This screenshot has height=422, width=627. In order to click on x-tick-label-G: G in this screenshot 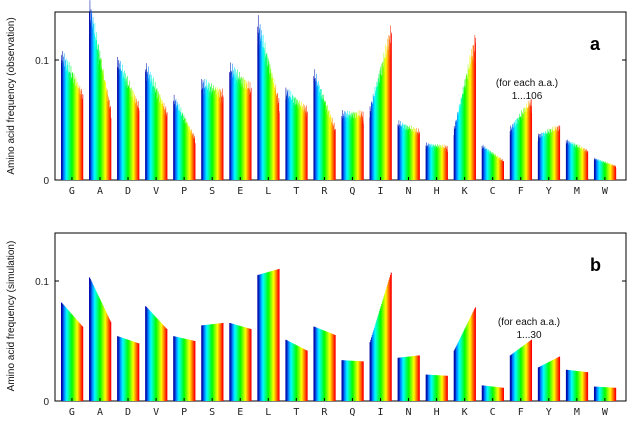, I will do `click(72, 191)`.